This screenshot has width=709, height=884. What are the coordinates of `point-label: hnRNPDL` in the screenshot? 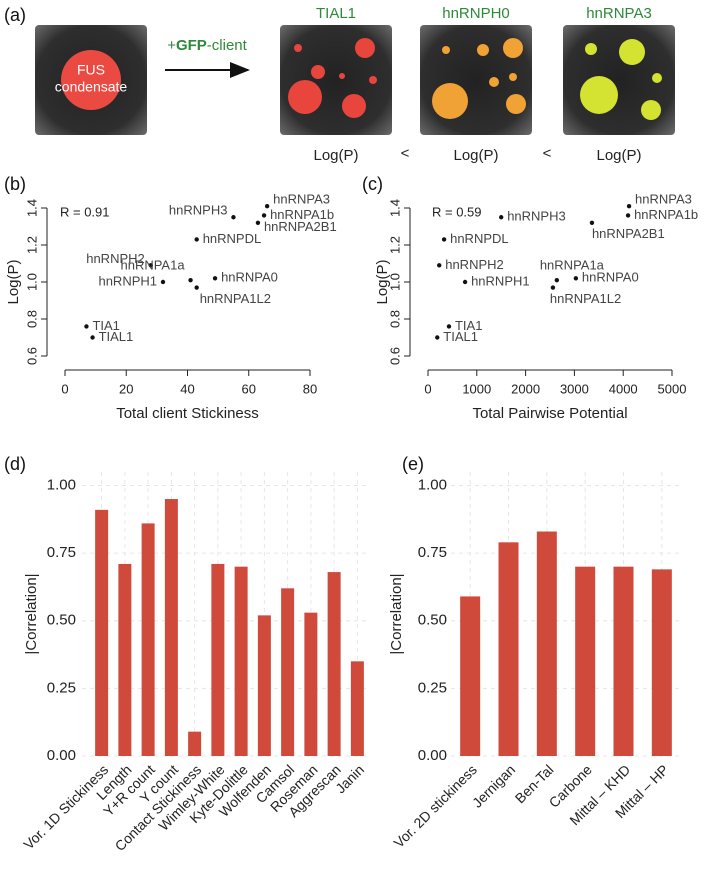 It's located at (232, 238).